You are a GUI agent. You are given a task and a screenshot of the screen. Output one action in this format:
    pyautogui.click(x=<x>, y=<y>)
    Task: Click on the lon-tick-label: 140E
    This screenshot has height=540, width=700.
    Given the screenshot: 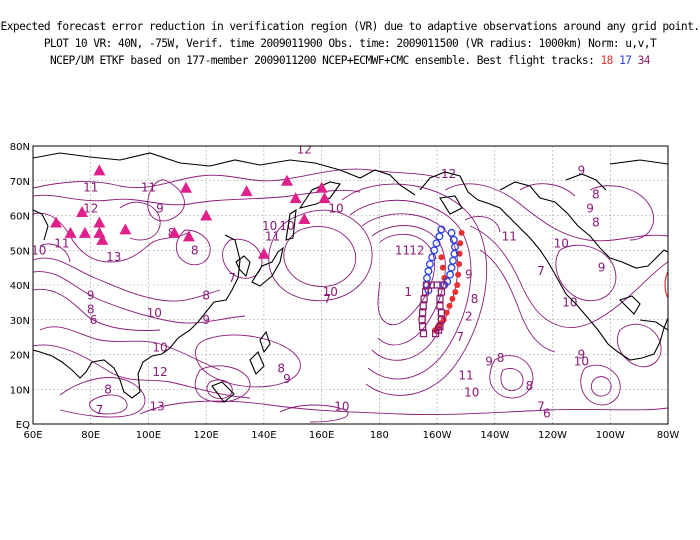 What is the action you would take?
    pyautogui.click(x=263, y=435)
    